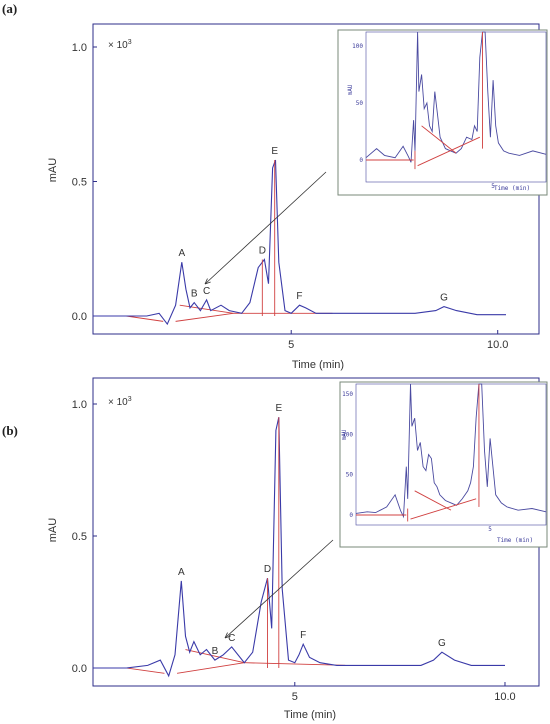 The image size is (550, 724). I want to click on inset-panel: 0 50 100 150 5 Time (min) mAU, so click(443, 464).